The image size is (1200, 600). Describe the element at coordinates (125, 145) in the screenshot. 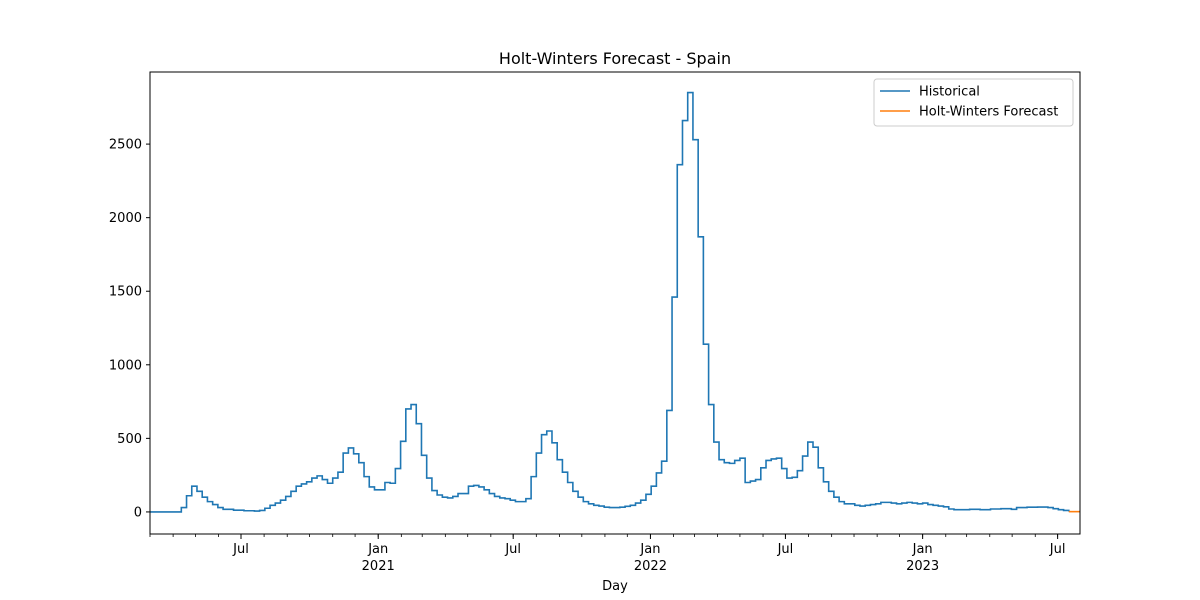

I see `y-tick-label-5: 2500` at that location.